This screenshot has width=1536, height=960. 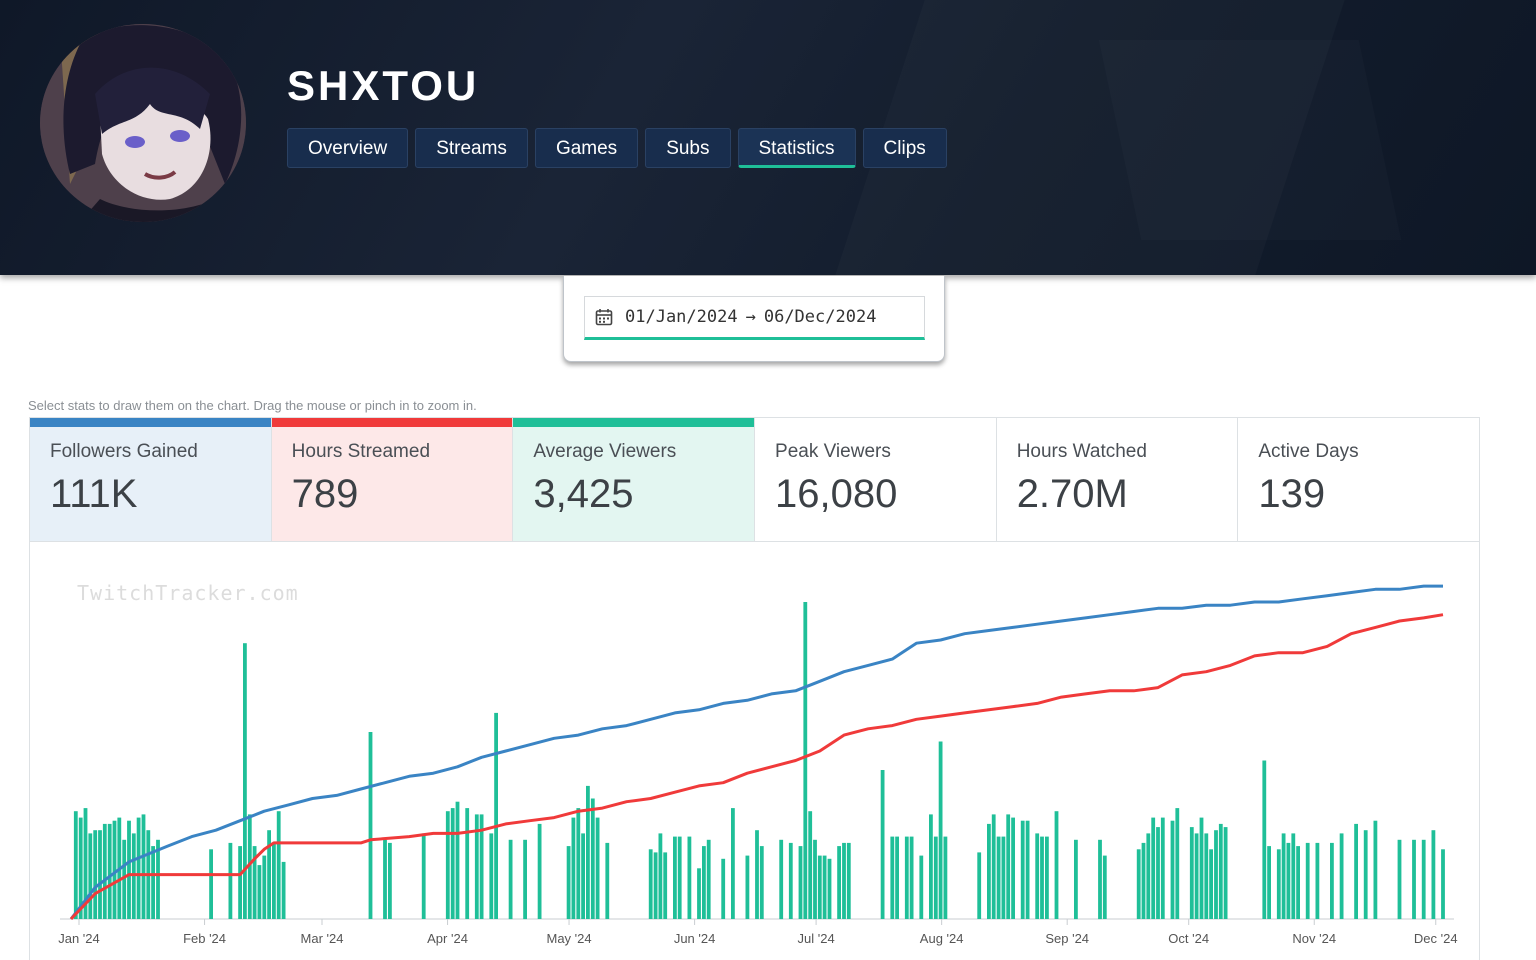 What do you see at coordinates (151, 479) in the screenshot?
I see `stat-followers-gained: Followers Gained 111K` at bounding box center [151, 479].